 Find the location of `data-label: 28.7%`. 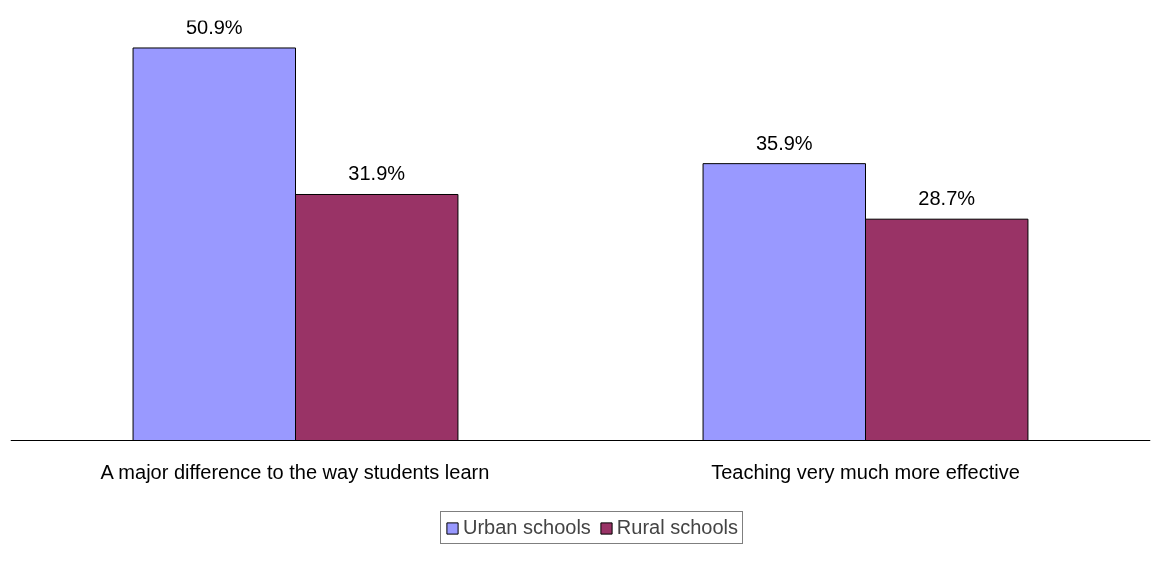

data-label: 28.7% is located at coordinates (947, 198).